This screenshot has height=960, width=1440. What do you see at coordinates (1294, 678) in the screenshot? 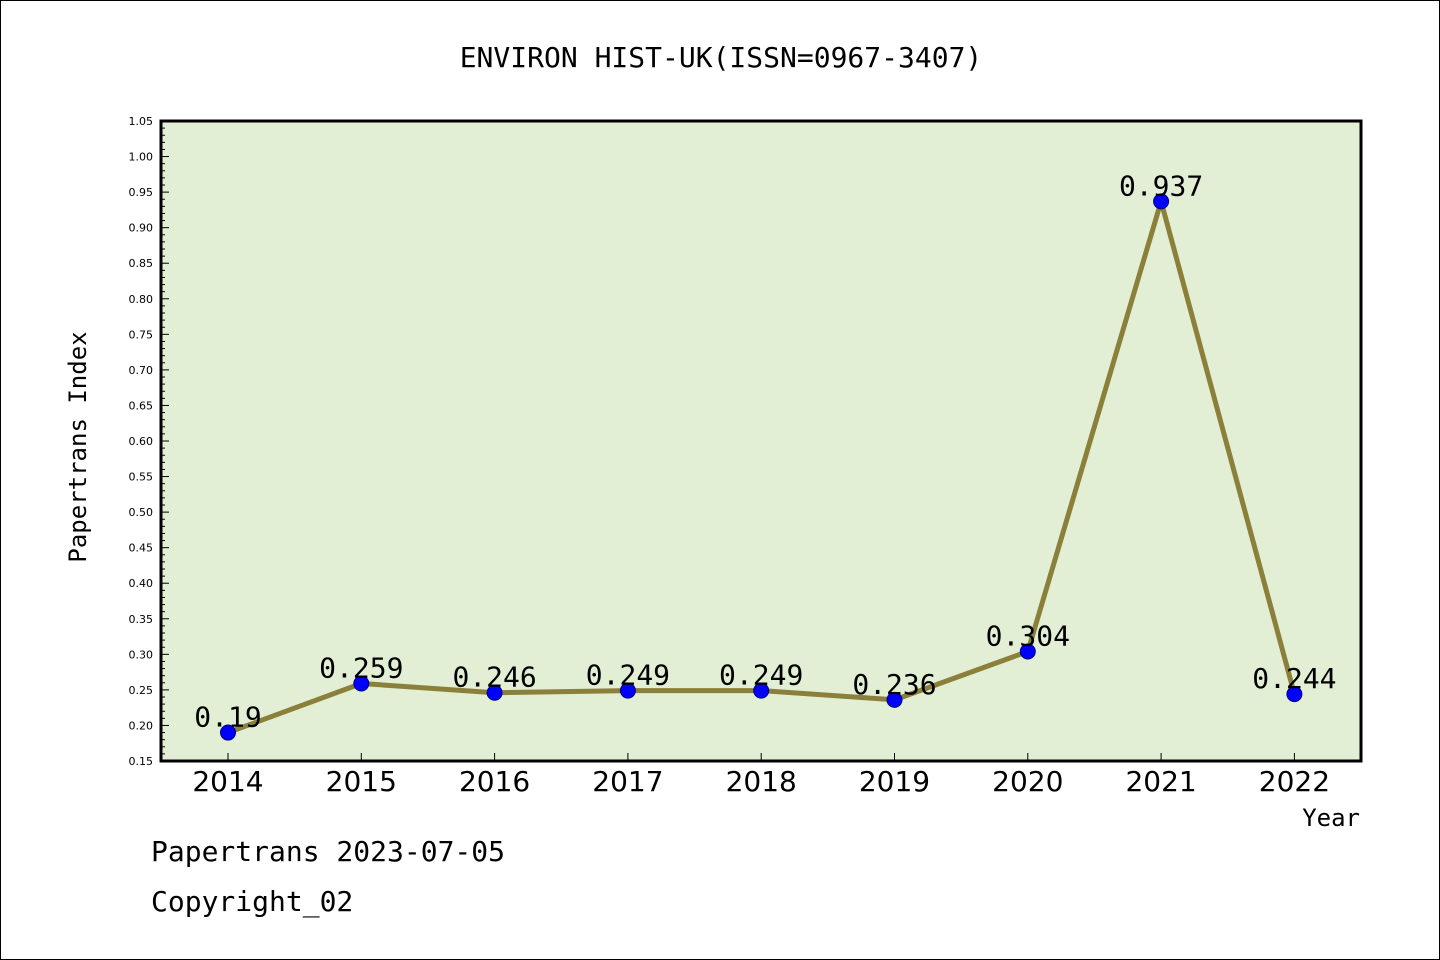
I see `data-label: 0.244` at bounding box center [1294, 678].